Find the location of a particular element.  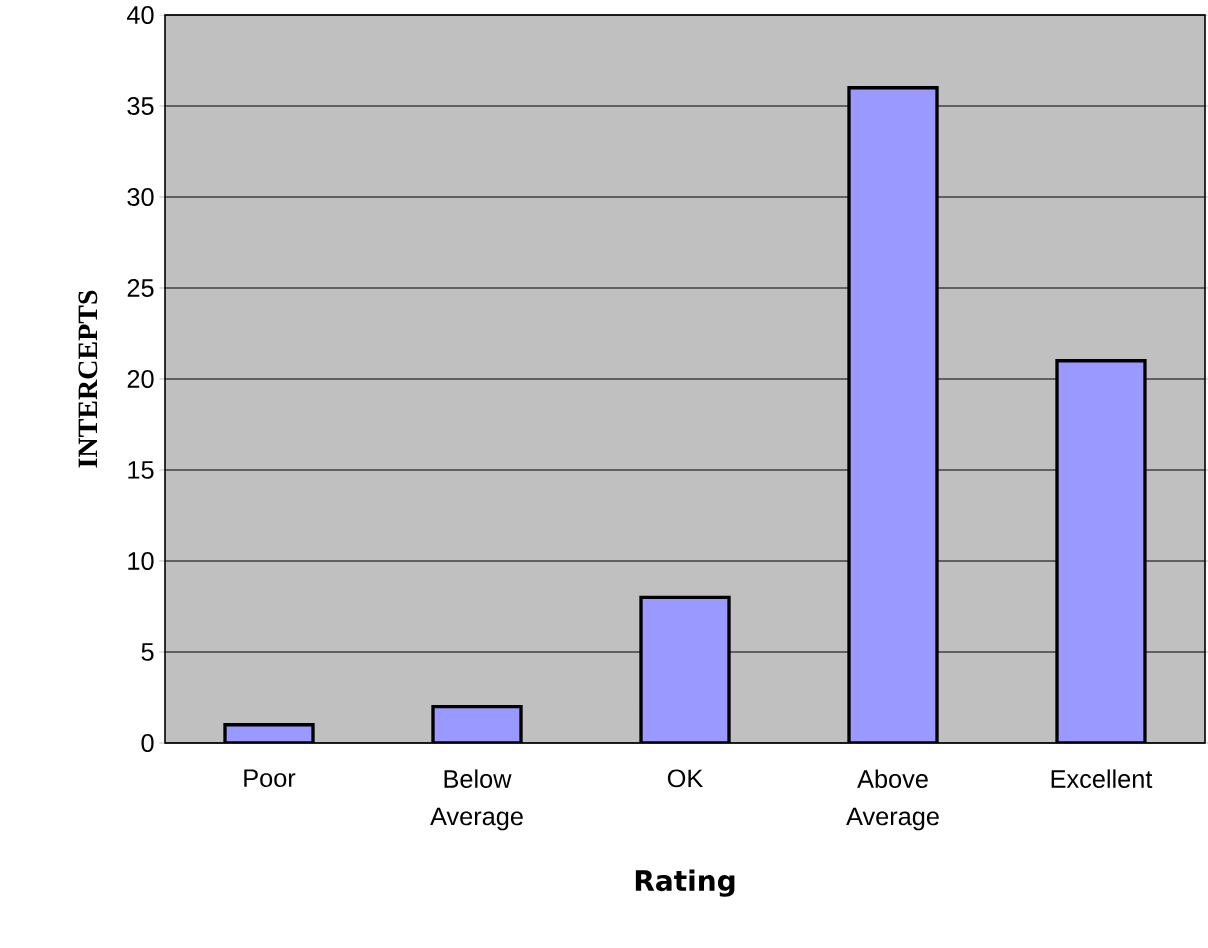

y-tick-label: 40 is located at coordinates (140, 15).